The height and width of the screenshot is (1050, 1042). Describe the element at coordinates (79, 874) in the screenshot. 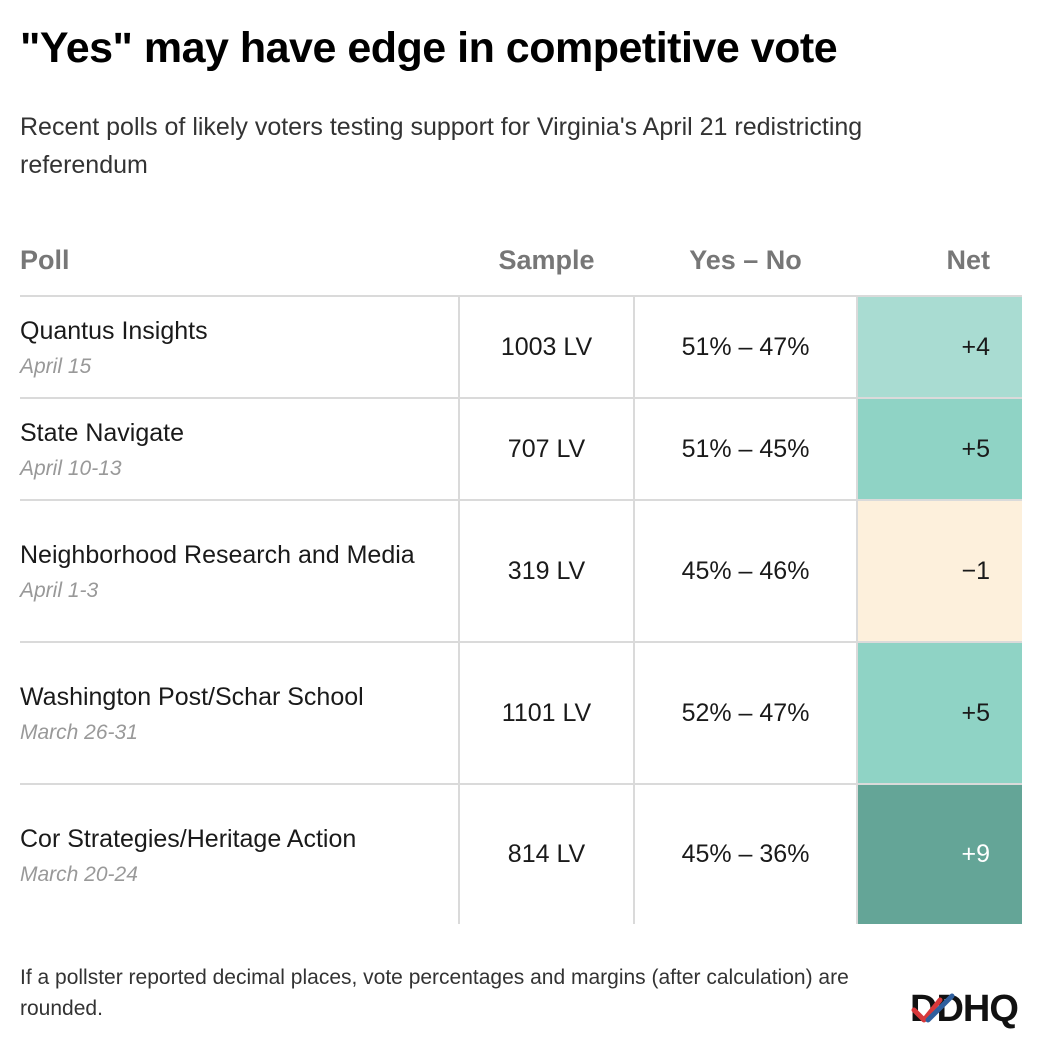

I see `poll-date: March 20-24` at that location.